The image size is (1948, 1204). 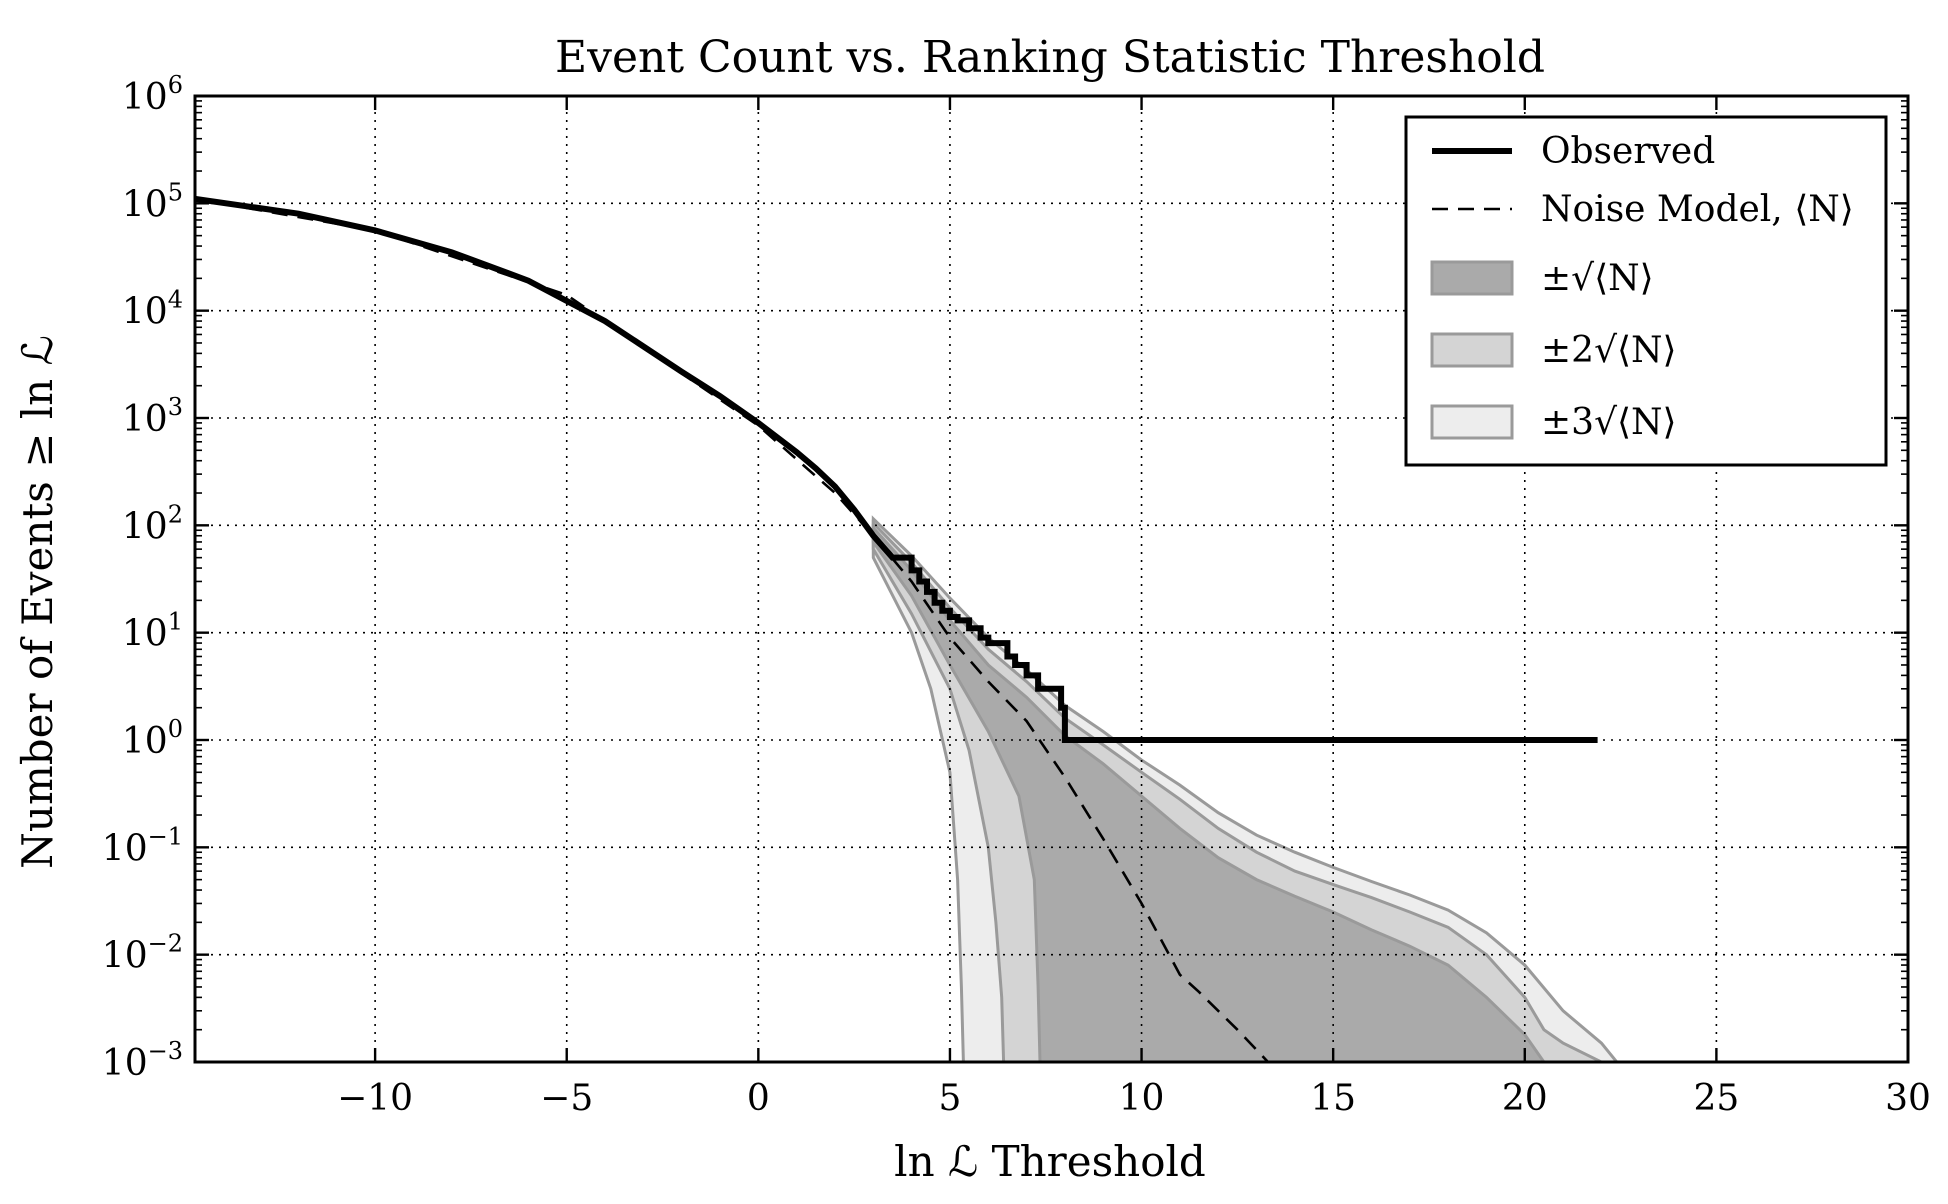 I want to click on x-tick-label: 25, so click(x=1716, y=1098).